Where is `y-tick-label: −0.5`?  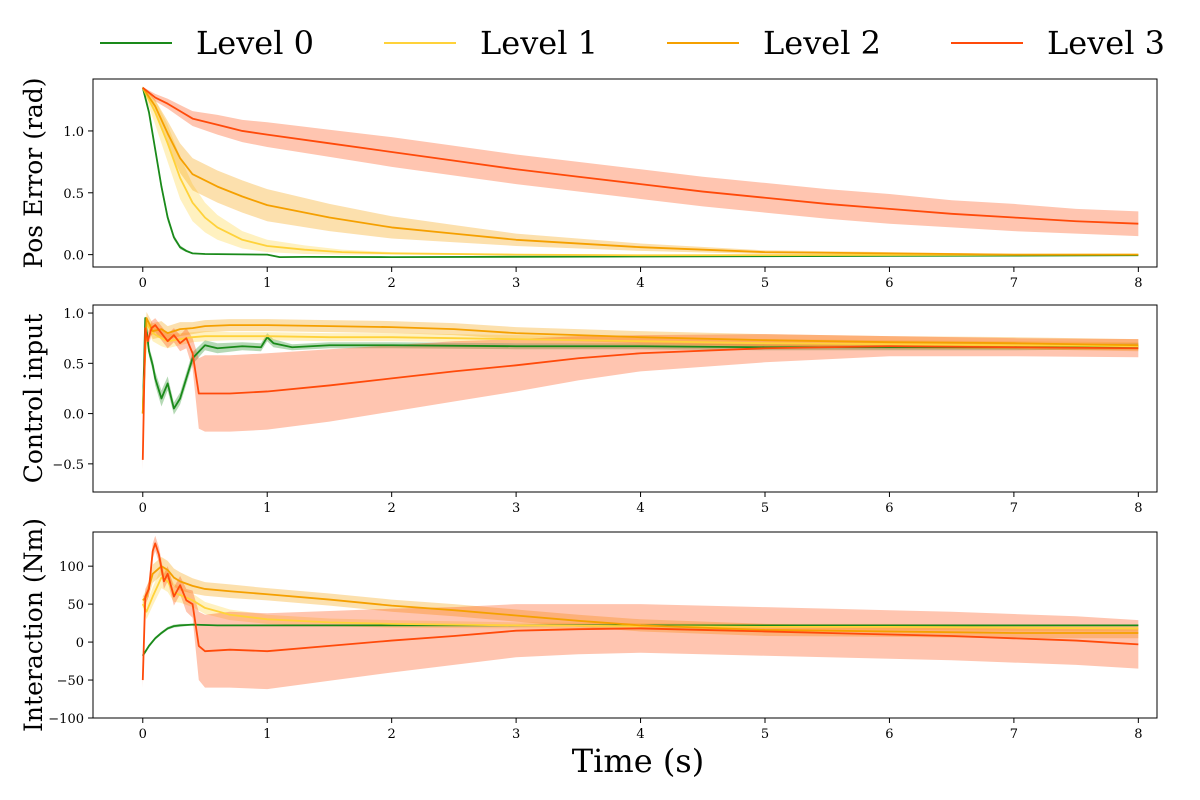 y-tick-label: −0.5 is located at coordinates (68, 465).